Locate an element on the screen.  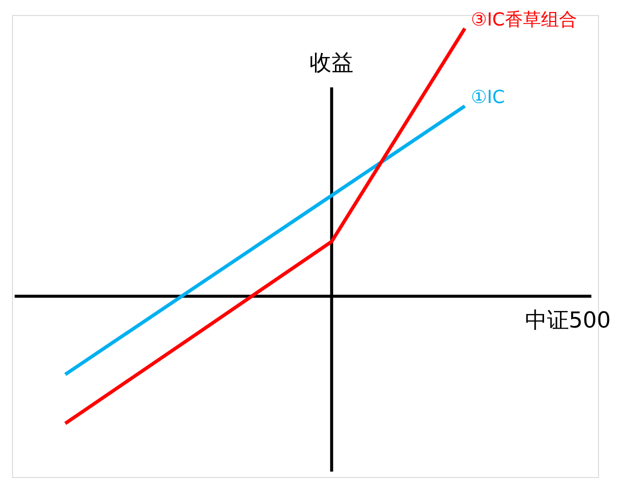
series-label: ①IC is located at coordinates (487, 97).